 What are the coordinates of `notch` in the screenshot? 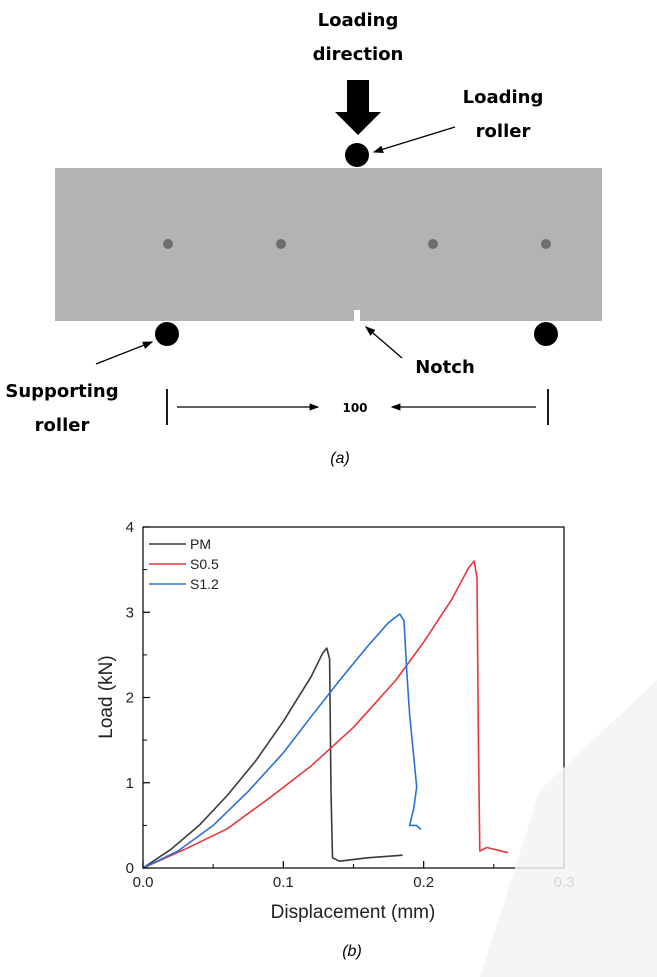 It's located at (357, 316).